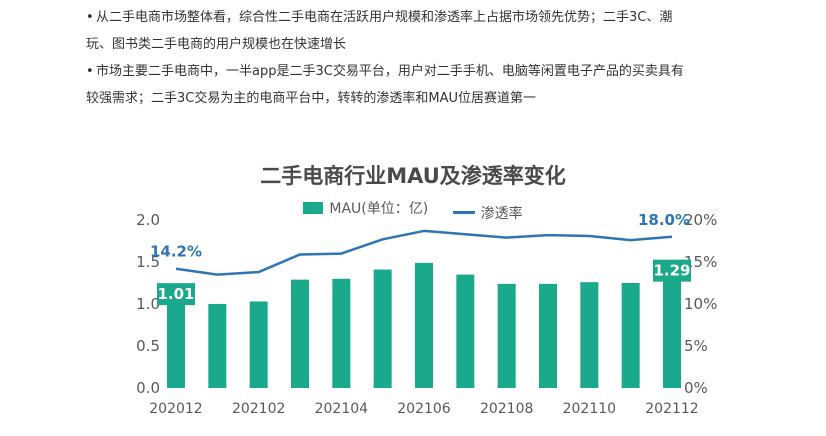  I want to click on right-axis-tick: 5%, so click(696, 346).